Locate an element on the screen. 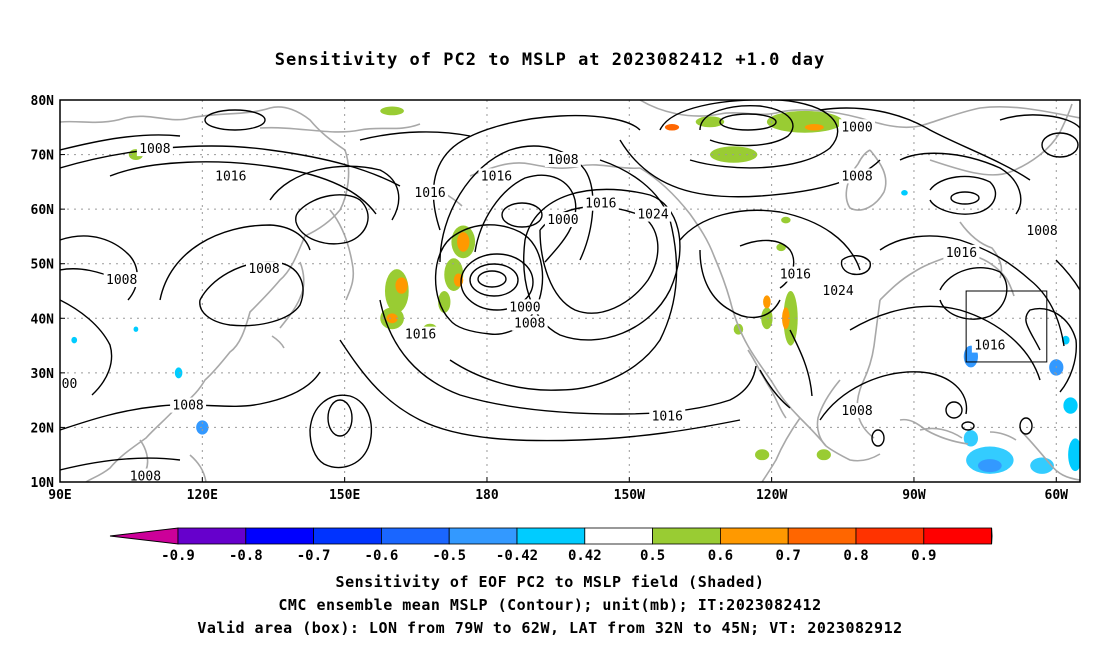  lon-tick-label: 120E is located at coordinates (202, 495).